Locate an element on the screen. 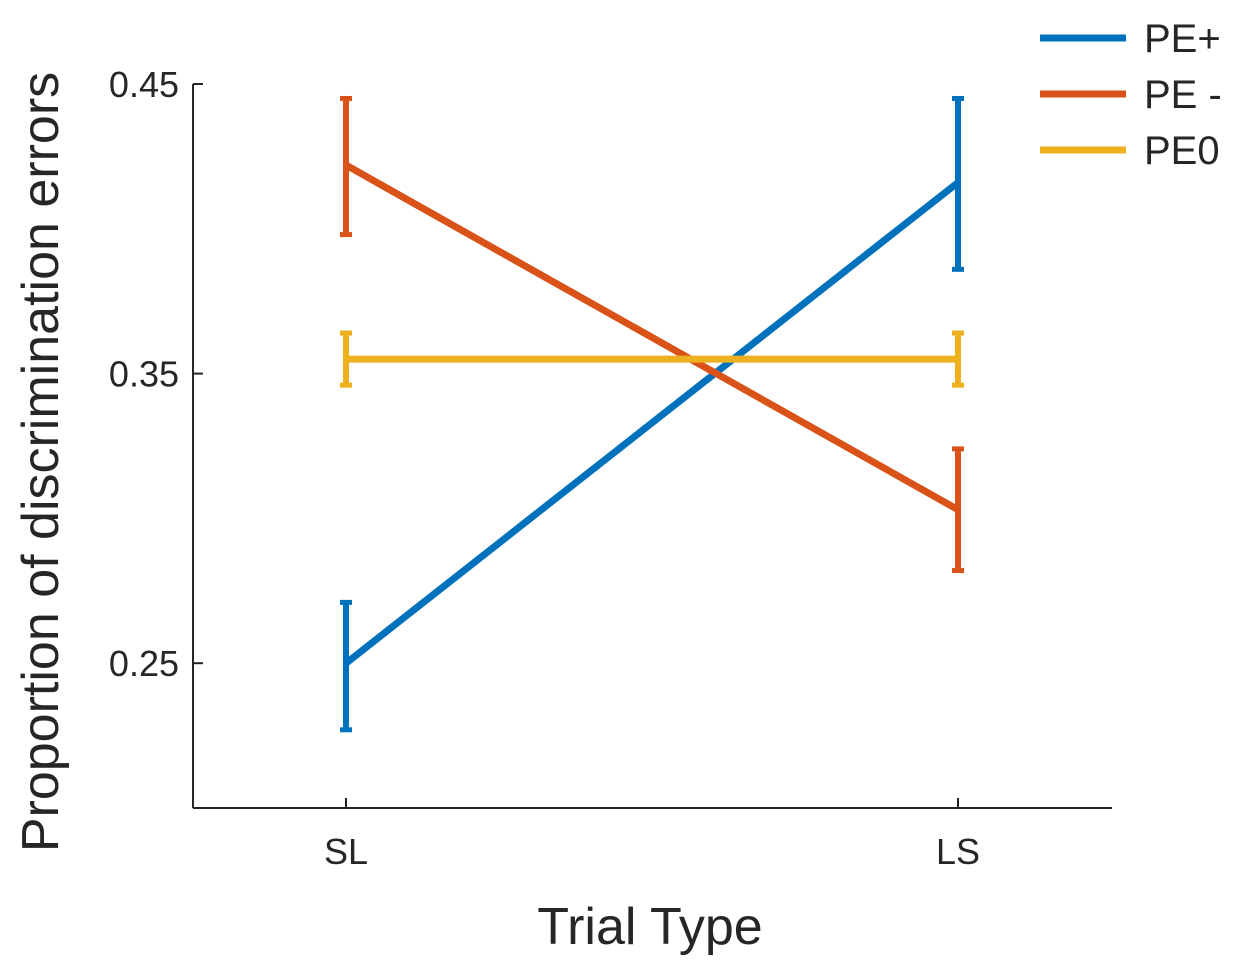 This screenshot has height=967, width=1247. x-ticks: SL LS is located at coordinates (652, 835).